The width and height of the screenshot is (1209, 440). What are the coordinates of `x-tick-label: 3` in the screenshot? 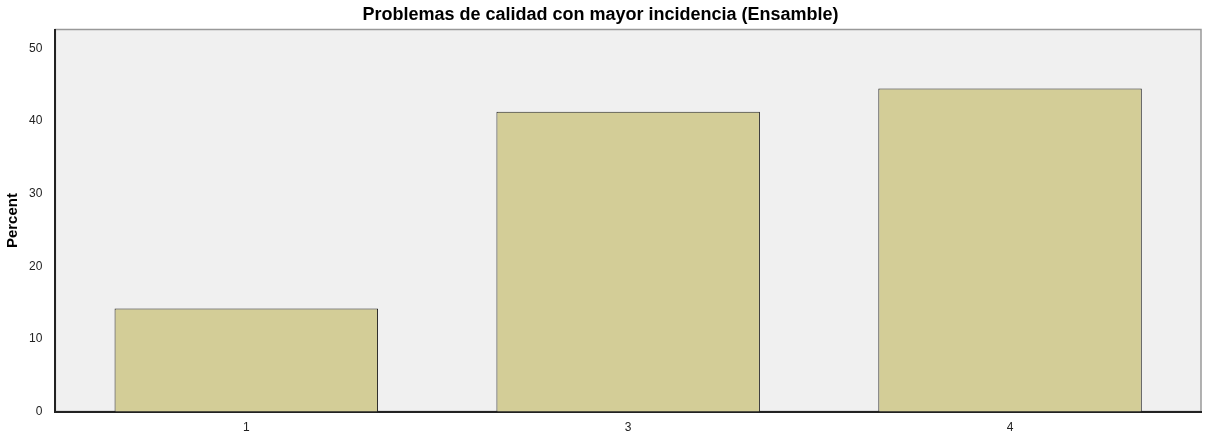 It's located at (628, 427).